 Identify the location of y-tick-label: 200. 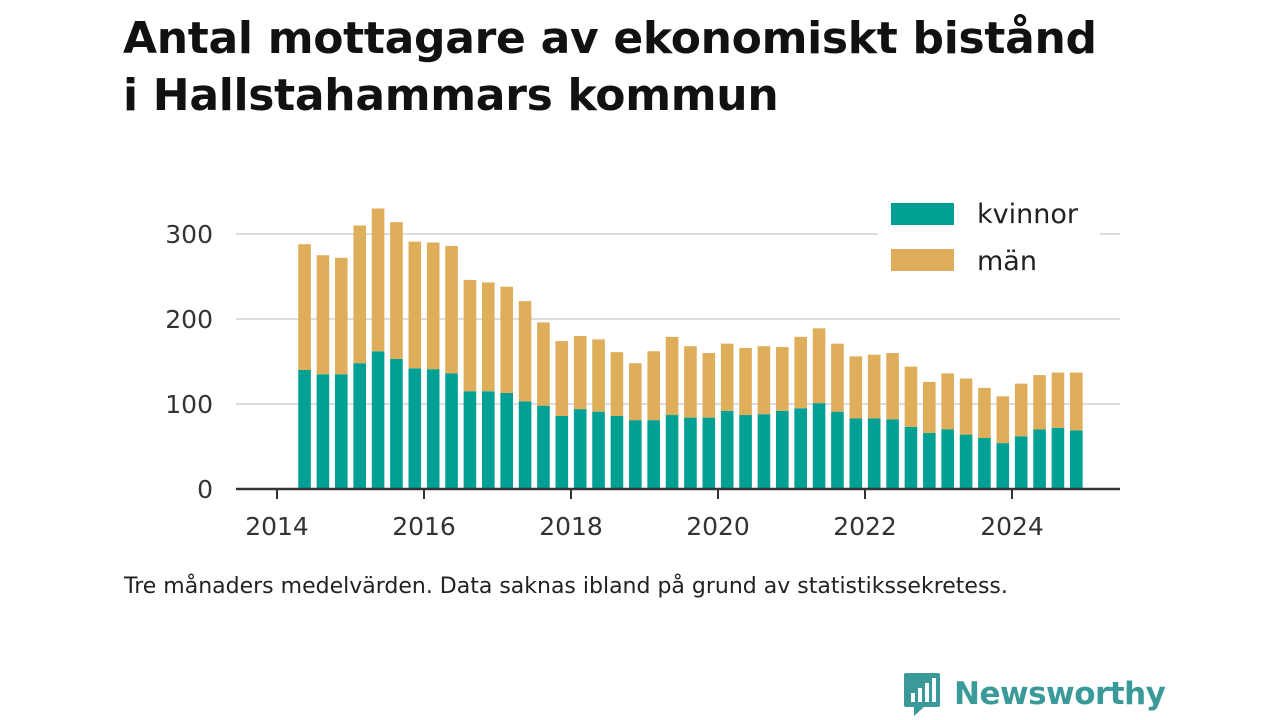
(189, 319).